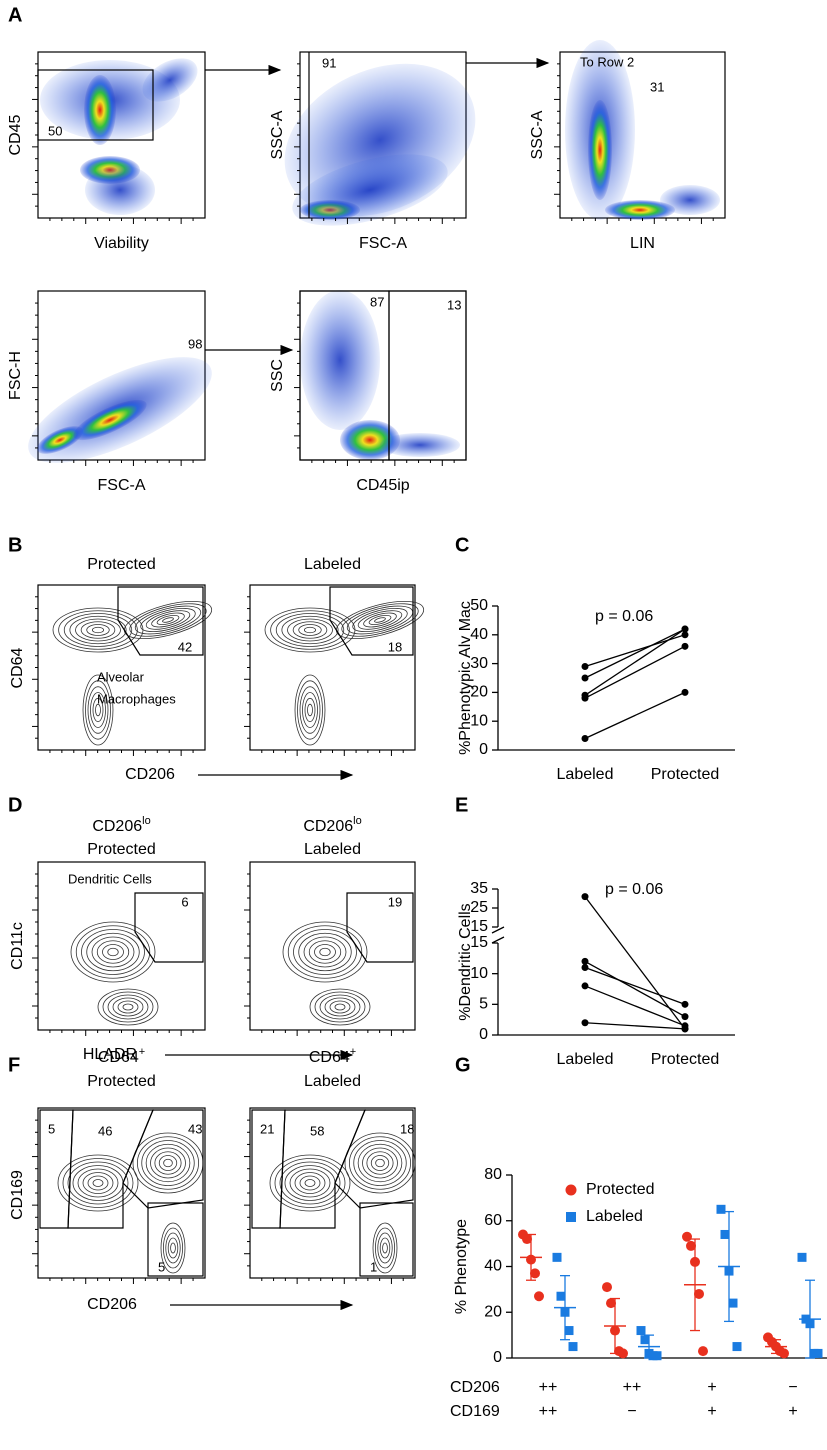 Image resolution: width=827 pixels, height=1450 pixels. Describe the element at coordinates (55, 130) in the screenshot. I see `gate-value: 50` at that location.